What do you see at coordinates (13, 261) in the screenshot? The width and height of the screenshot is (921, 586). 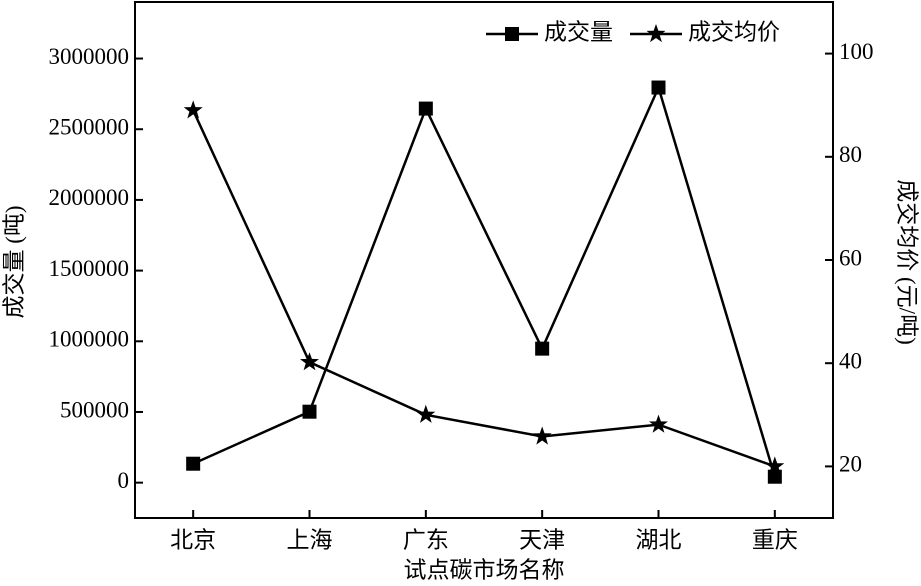 I see `y-axis-title: 成交量 (吨)` at bounding box center [13, 261].